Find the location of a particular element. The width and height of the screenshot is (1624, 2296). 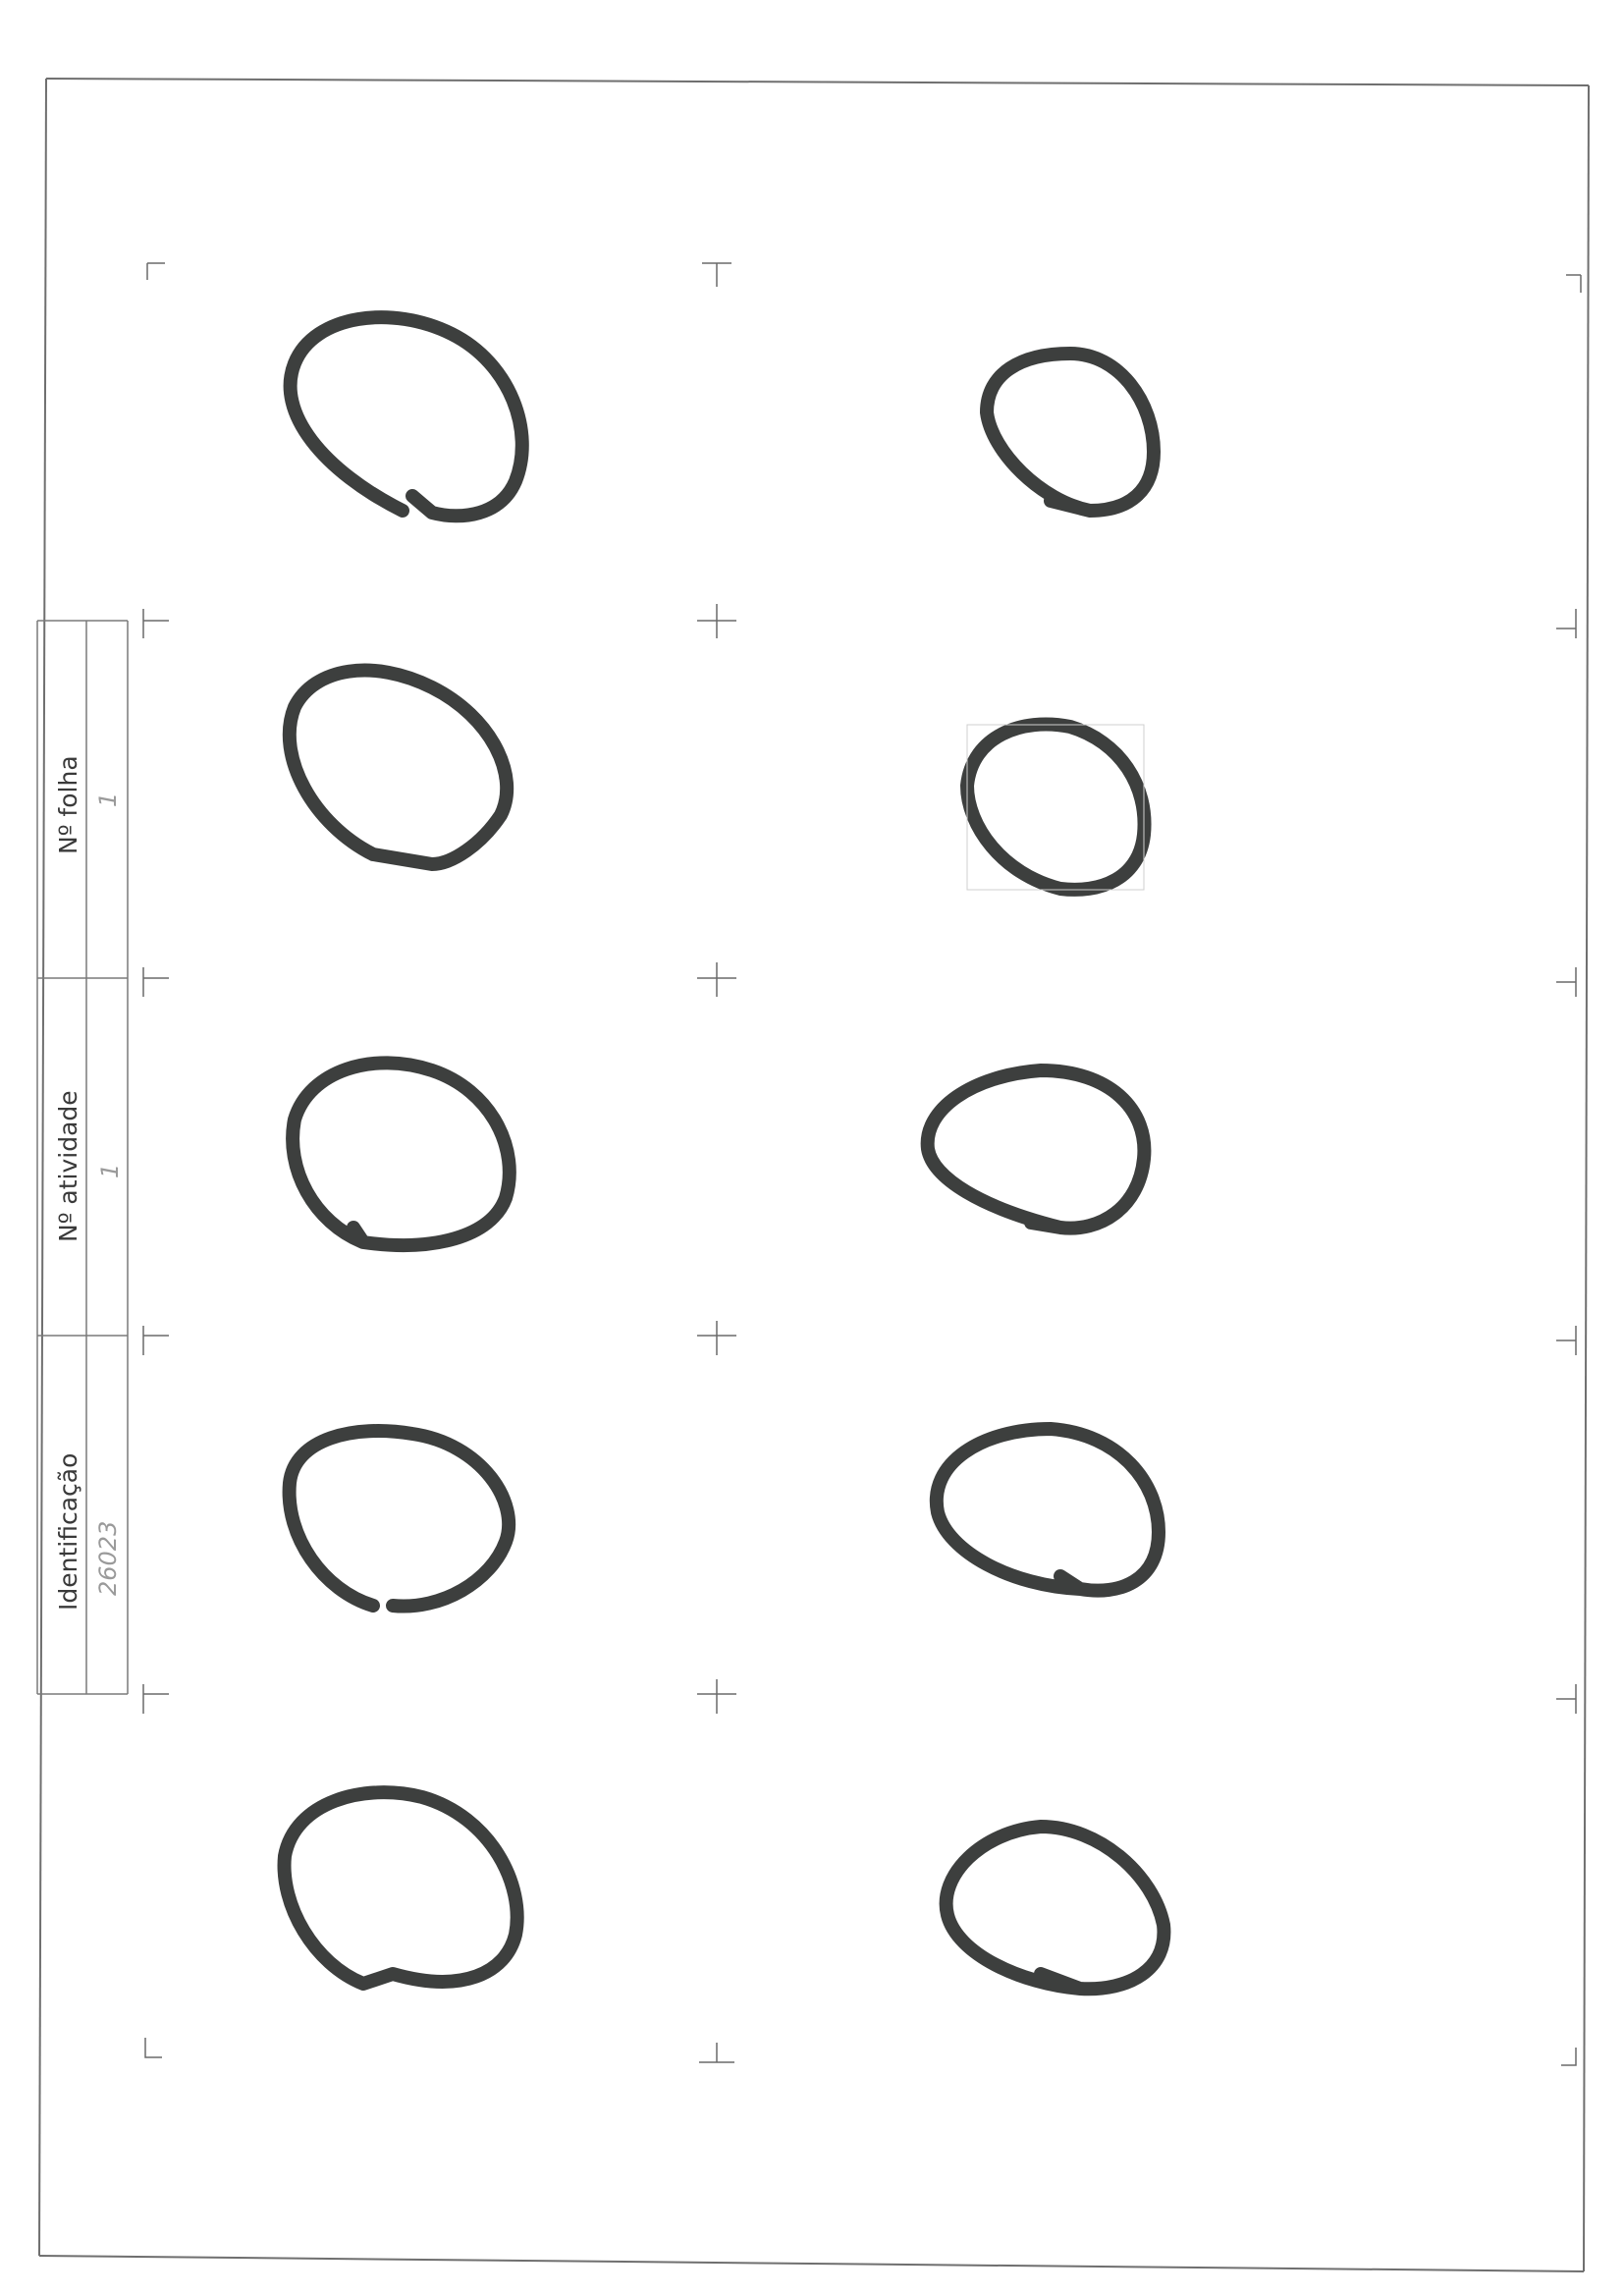

identification-table is located at coordinates (82, 1157).